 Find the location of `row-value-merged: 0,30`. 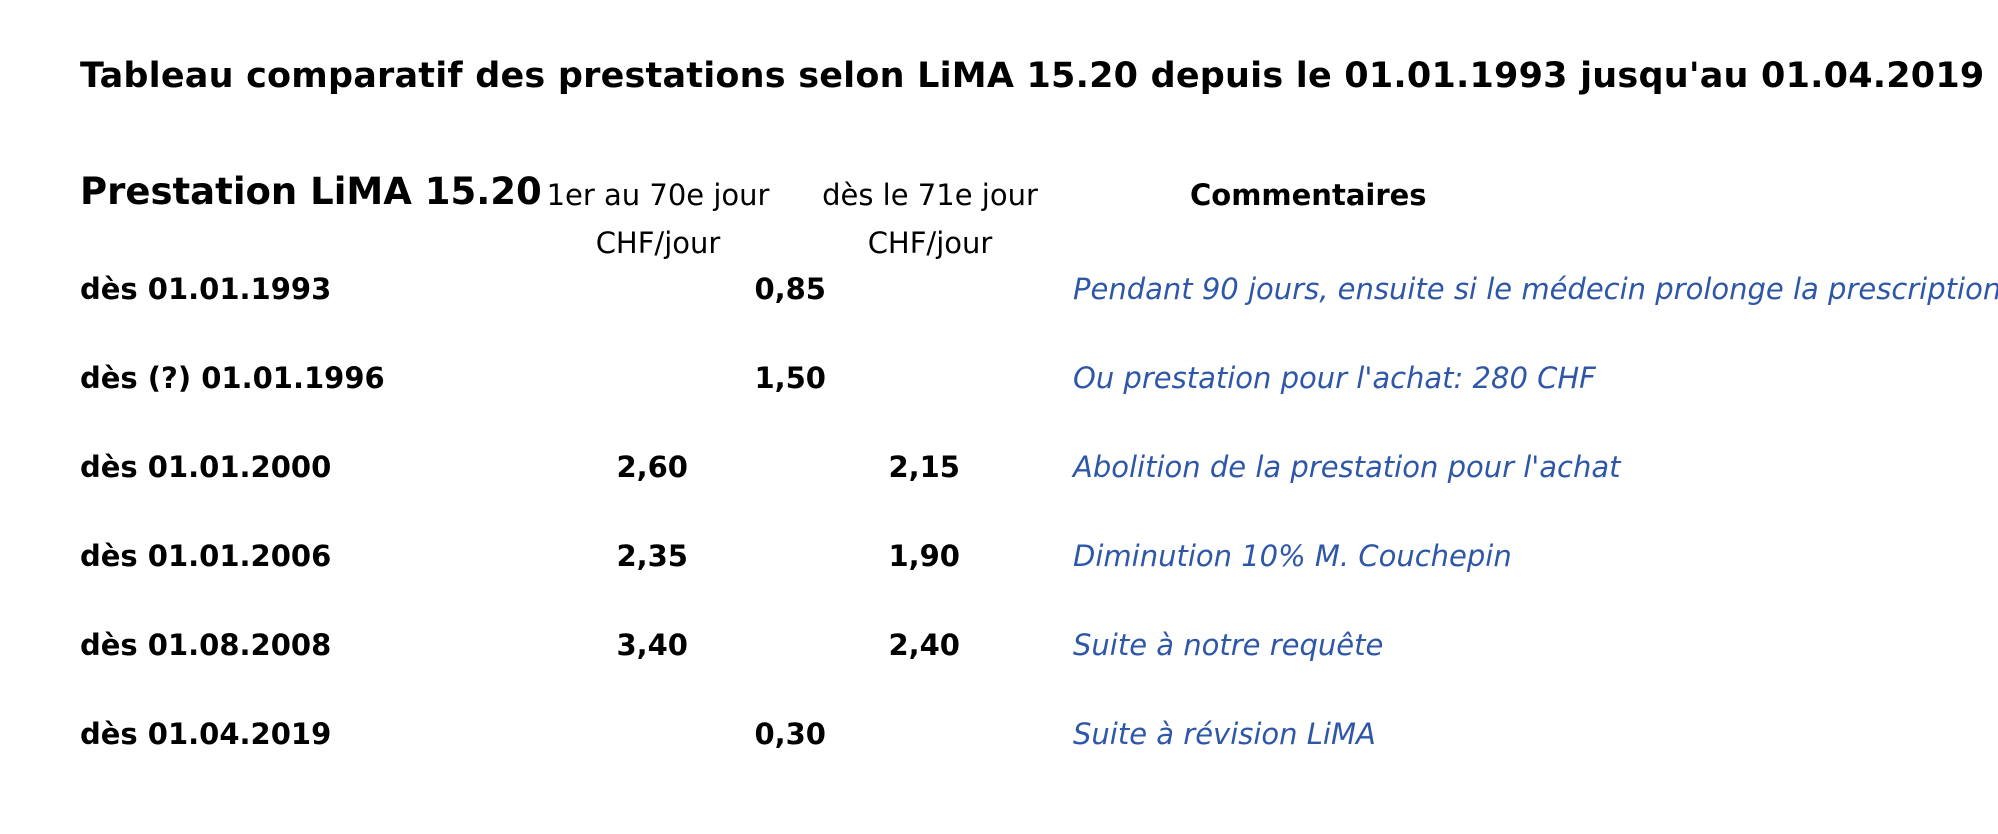

row-value-merged: 0,30 is located at coordinates (790, 734).